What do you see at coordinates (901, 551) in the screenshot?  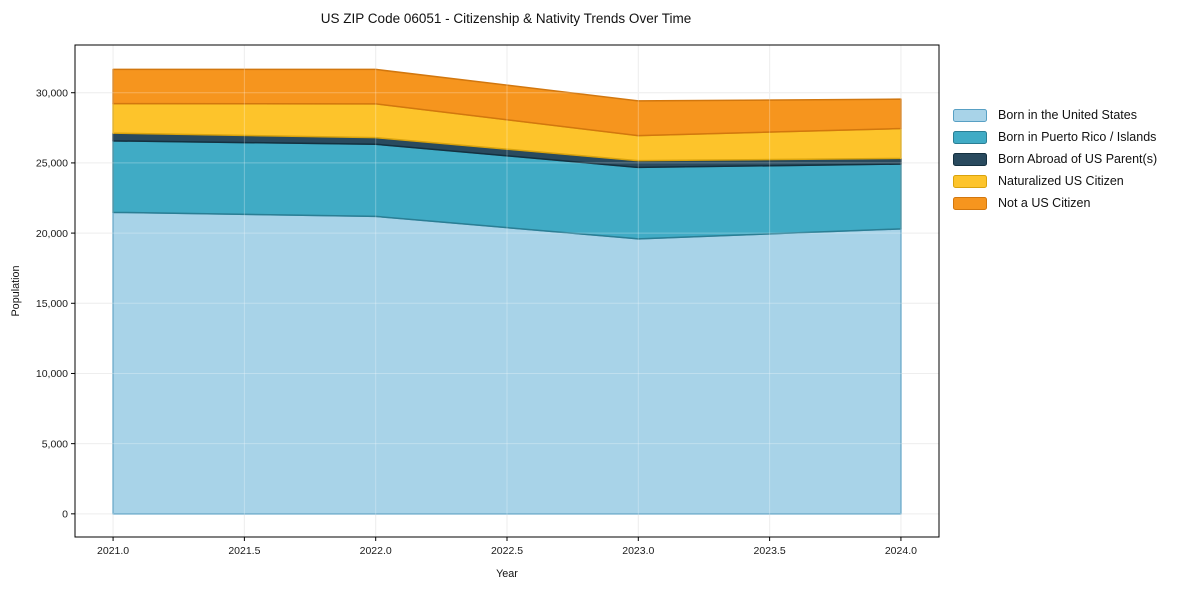 I see `x-tick-label: 2024.0` at bounding box center [901, 551].